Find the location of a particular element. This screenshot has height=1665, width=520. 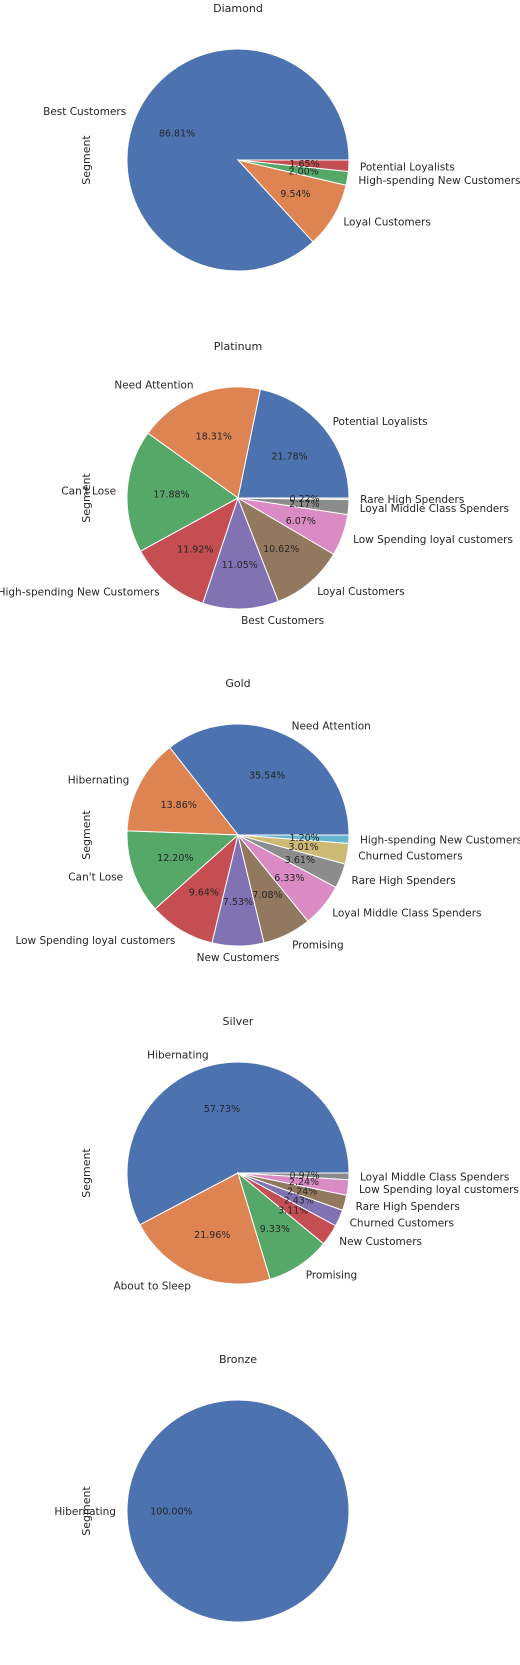

pct-label: 1.20% is located at coordinates (305, 838).